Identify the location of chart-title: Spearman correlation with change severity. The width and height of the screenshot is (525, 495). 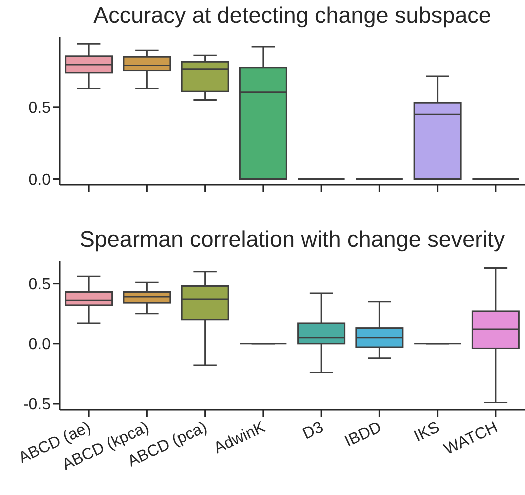
(292, 240).